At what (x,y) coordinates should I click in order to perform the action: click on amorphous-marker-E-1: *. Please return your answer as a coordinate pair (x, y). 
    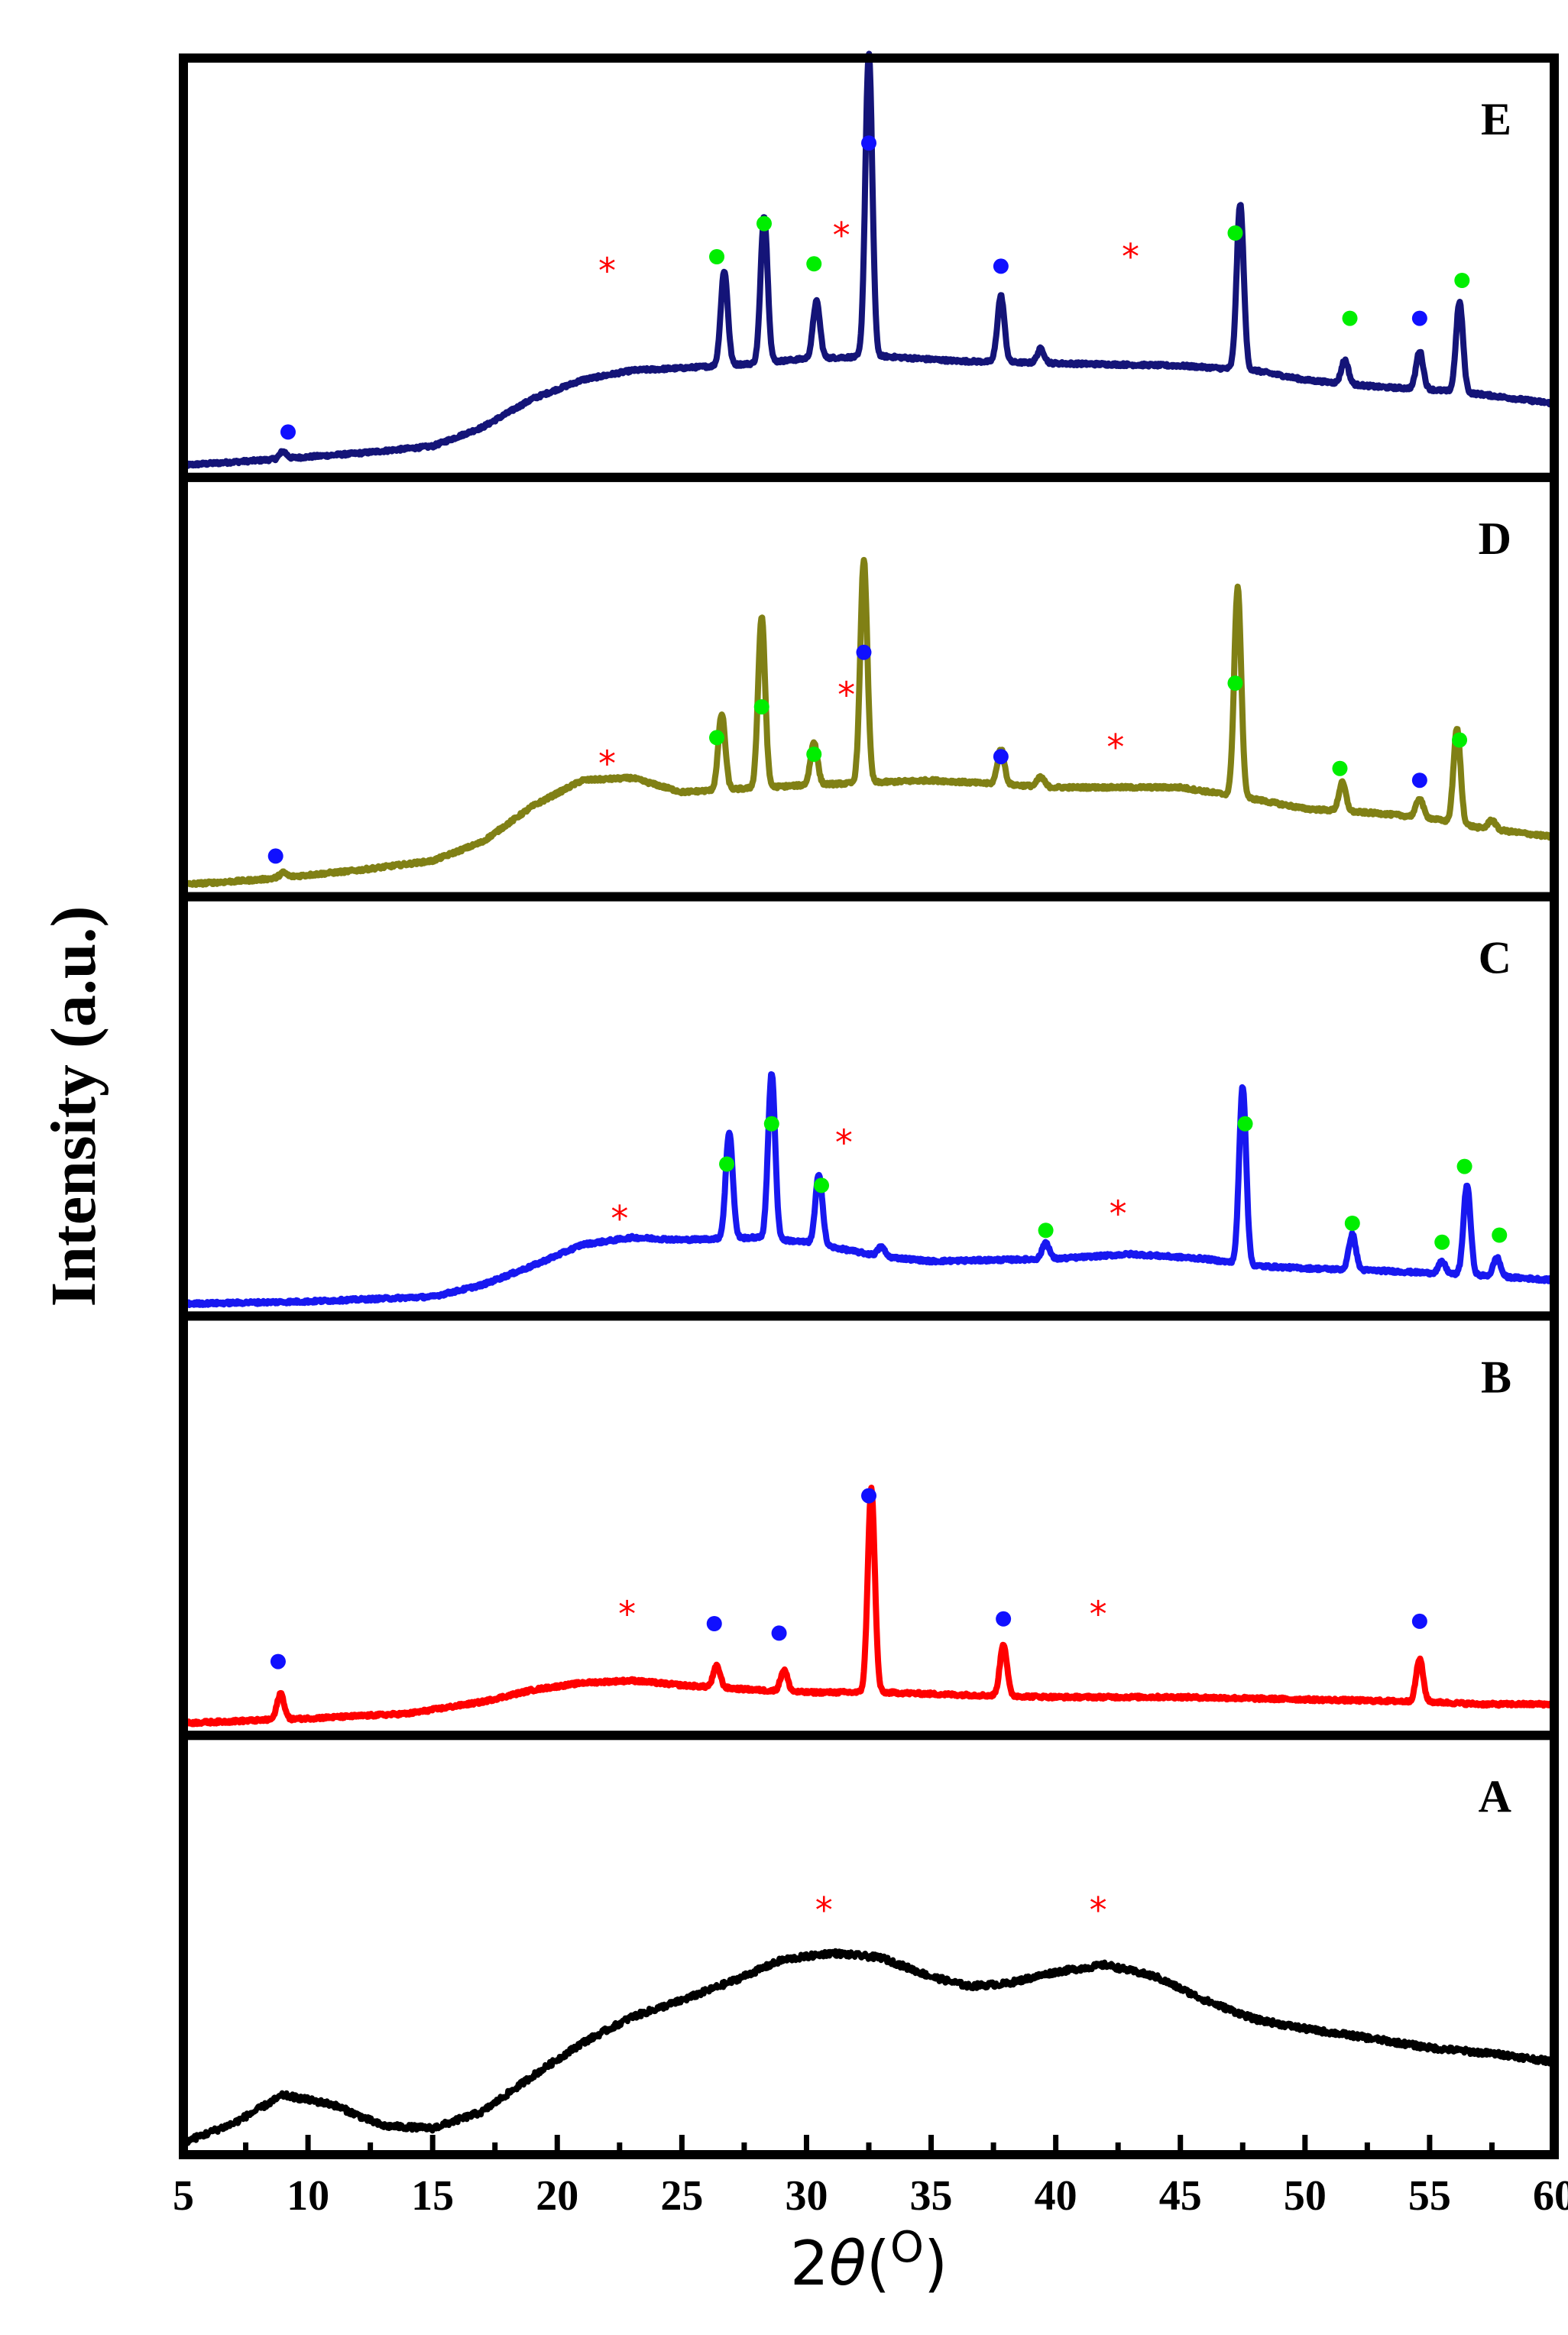
    Looking at the image, I should click on (841, 235).